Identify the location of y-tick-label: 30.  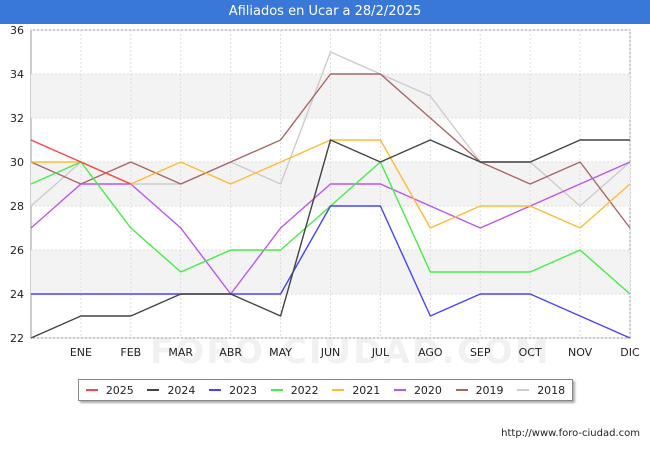
(17, 162).